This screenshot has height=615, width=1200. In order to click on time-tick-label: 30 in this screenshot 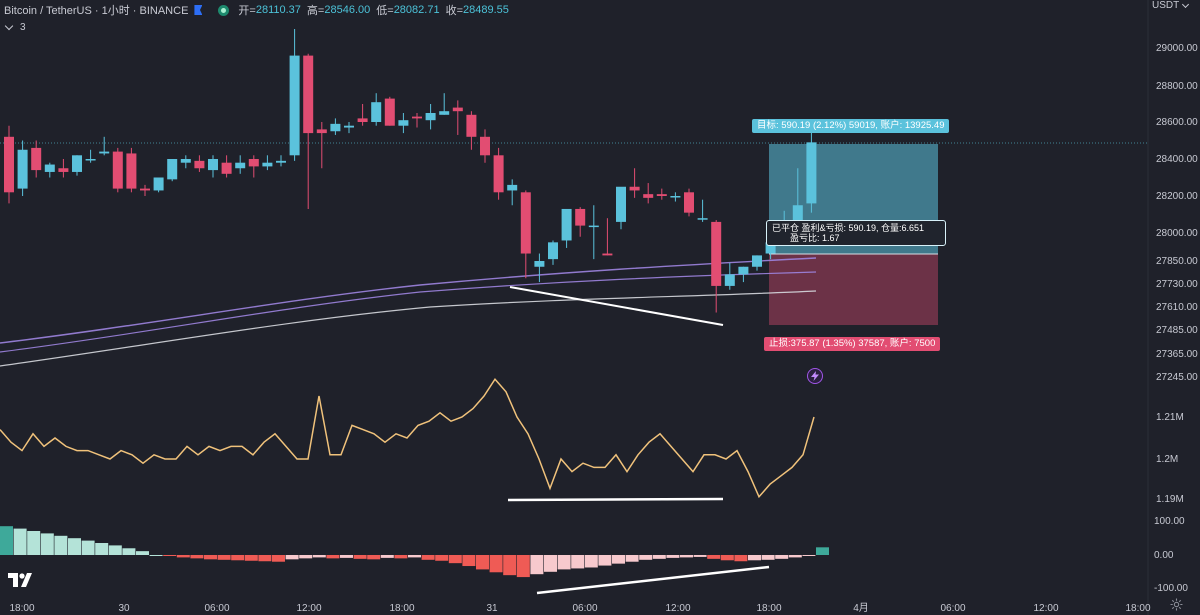, I will do `click(124, 608)`.